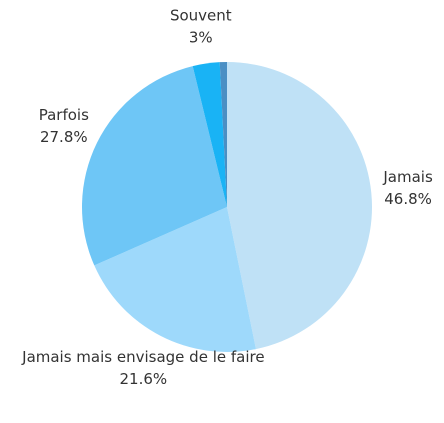 This screenshot has width=444, height=423. I want to click on slice-label: Parfois, so click(64, 115).